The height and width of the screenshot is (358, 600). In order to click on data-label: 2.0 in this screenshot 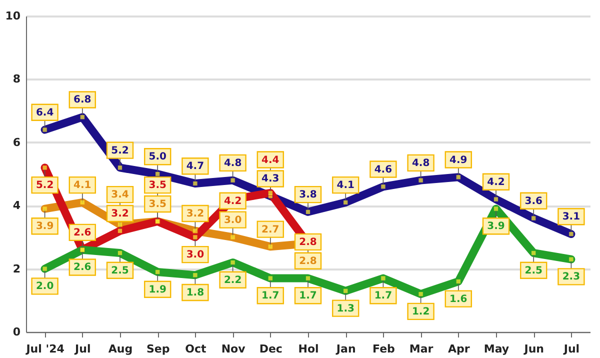, I will do `click(45, 286)`.